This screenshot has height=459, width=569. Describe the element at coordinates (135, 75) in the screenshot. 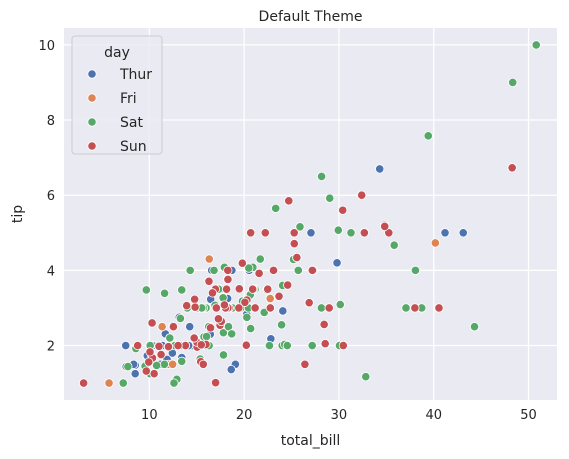

I see `legend-label: Thur` at that location.